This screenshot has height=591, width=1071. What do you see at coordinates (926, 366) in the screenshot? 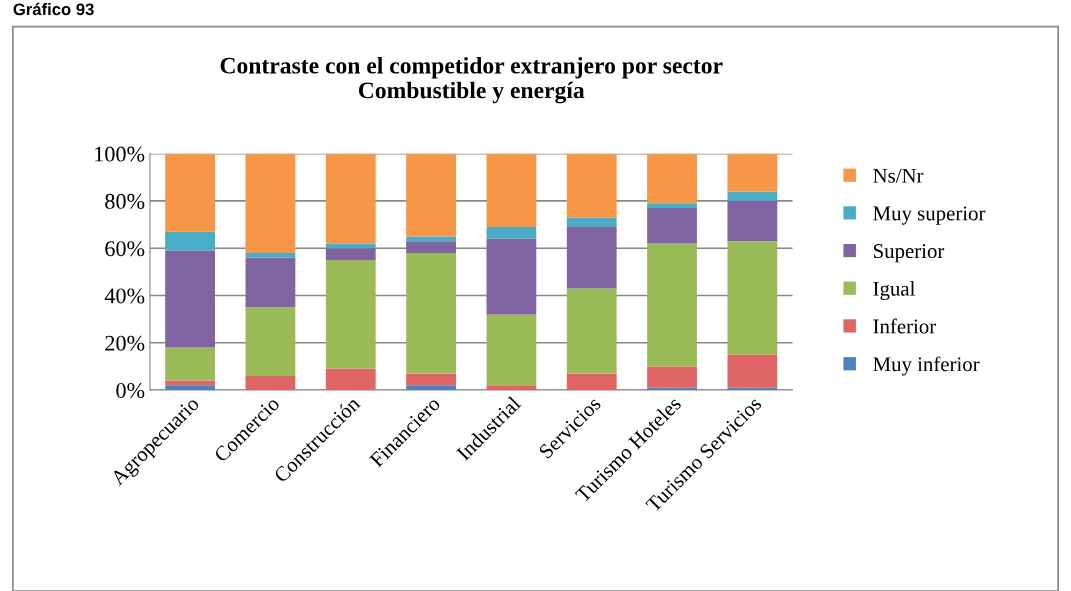
I see `legend-label: Muy inferior` at bounding box center [926, 366].